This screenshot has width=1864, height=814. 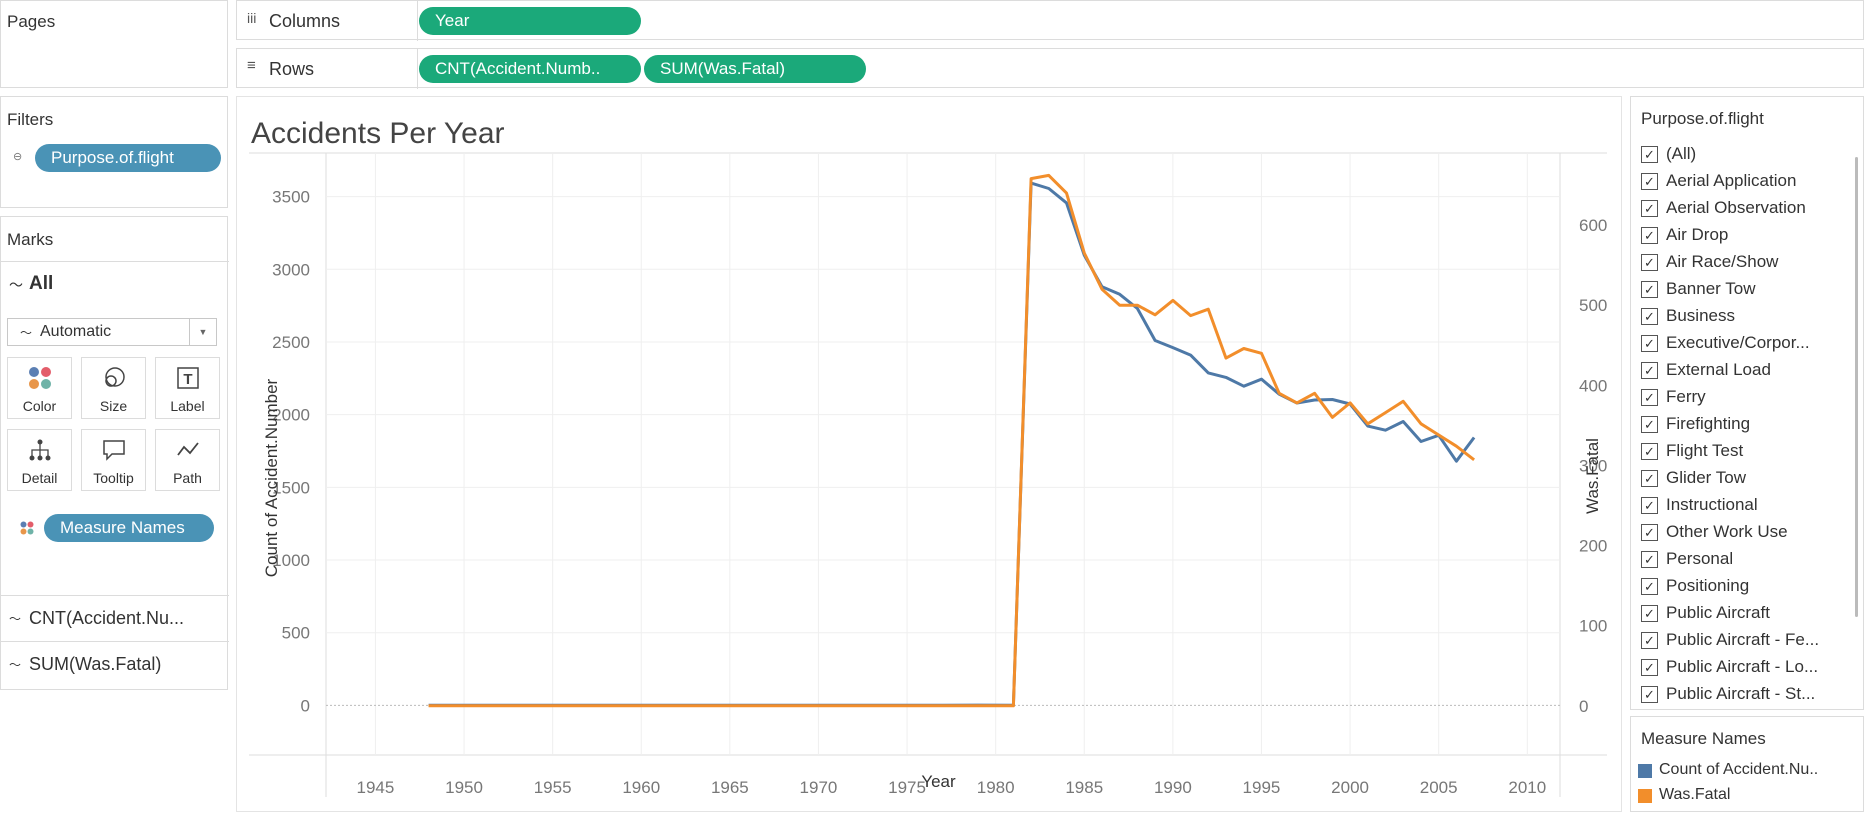 I want to click on filter-item-label: Air Race/Show, so click(x=1722, y=261).